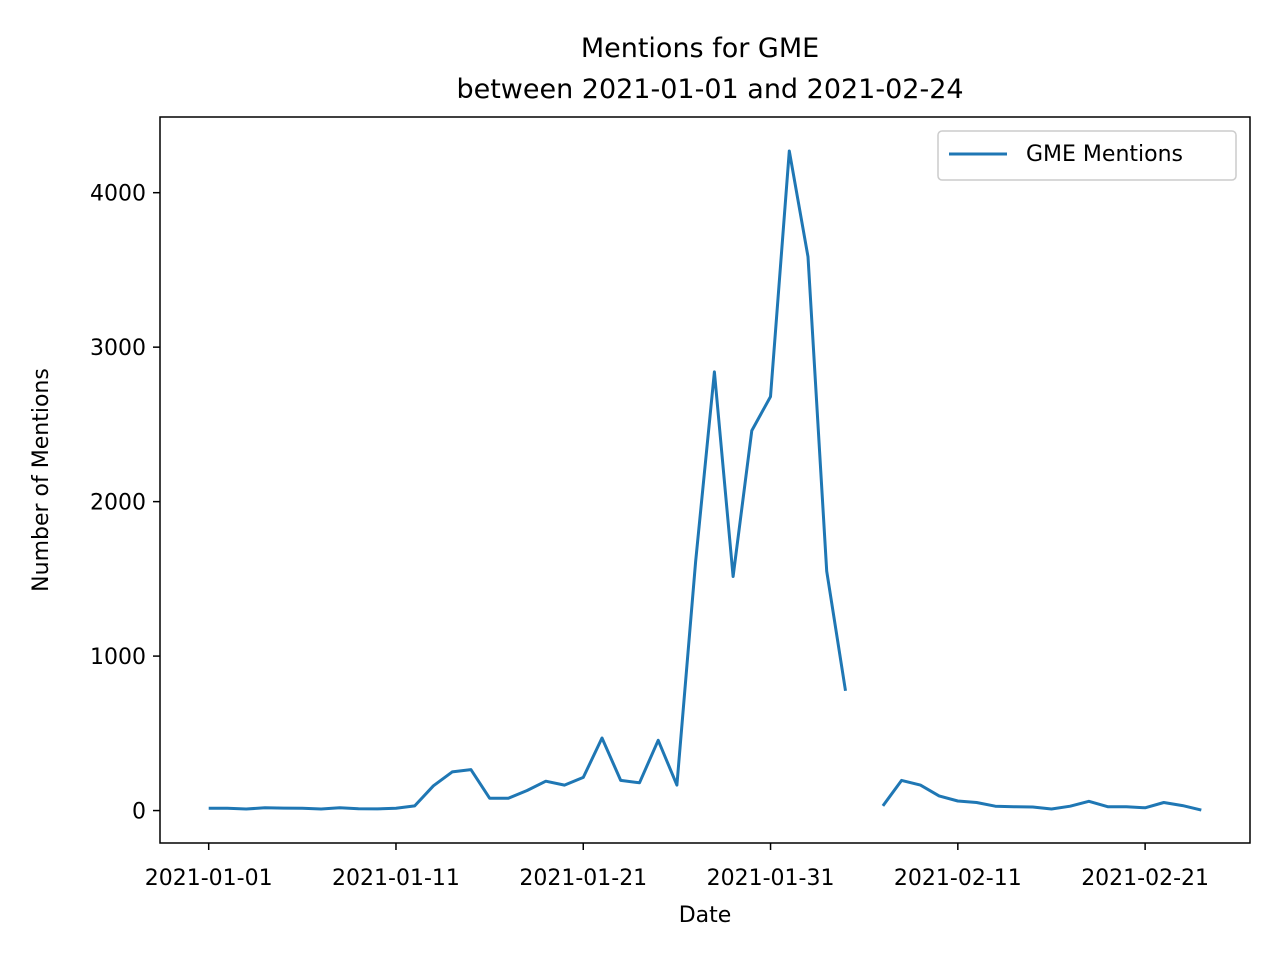 Image resolution: width=1280 pixels, height=960 pixels. Describe the element at coordinates (209, 878) in the screenshot. I see `x-tick-label: 2021-01-01` at that location.